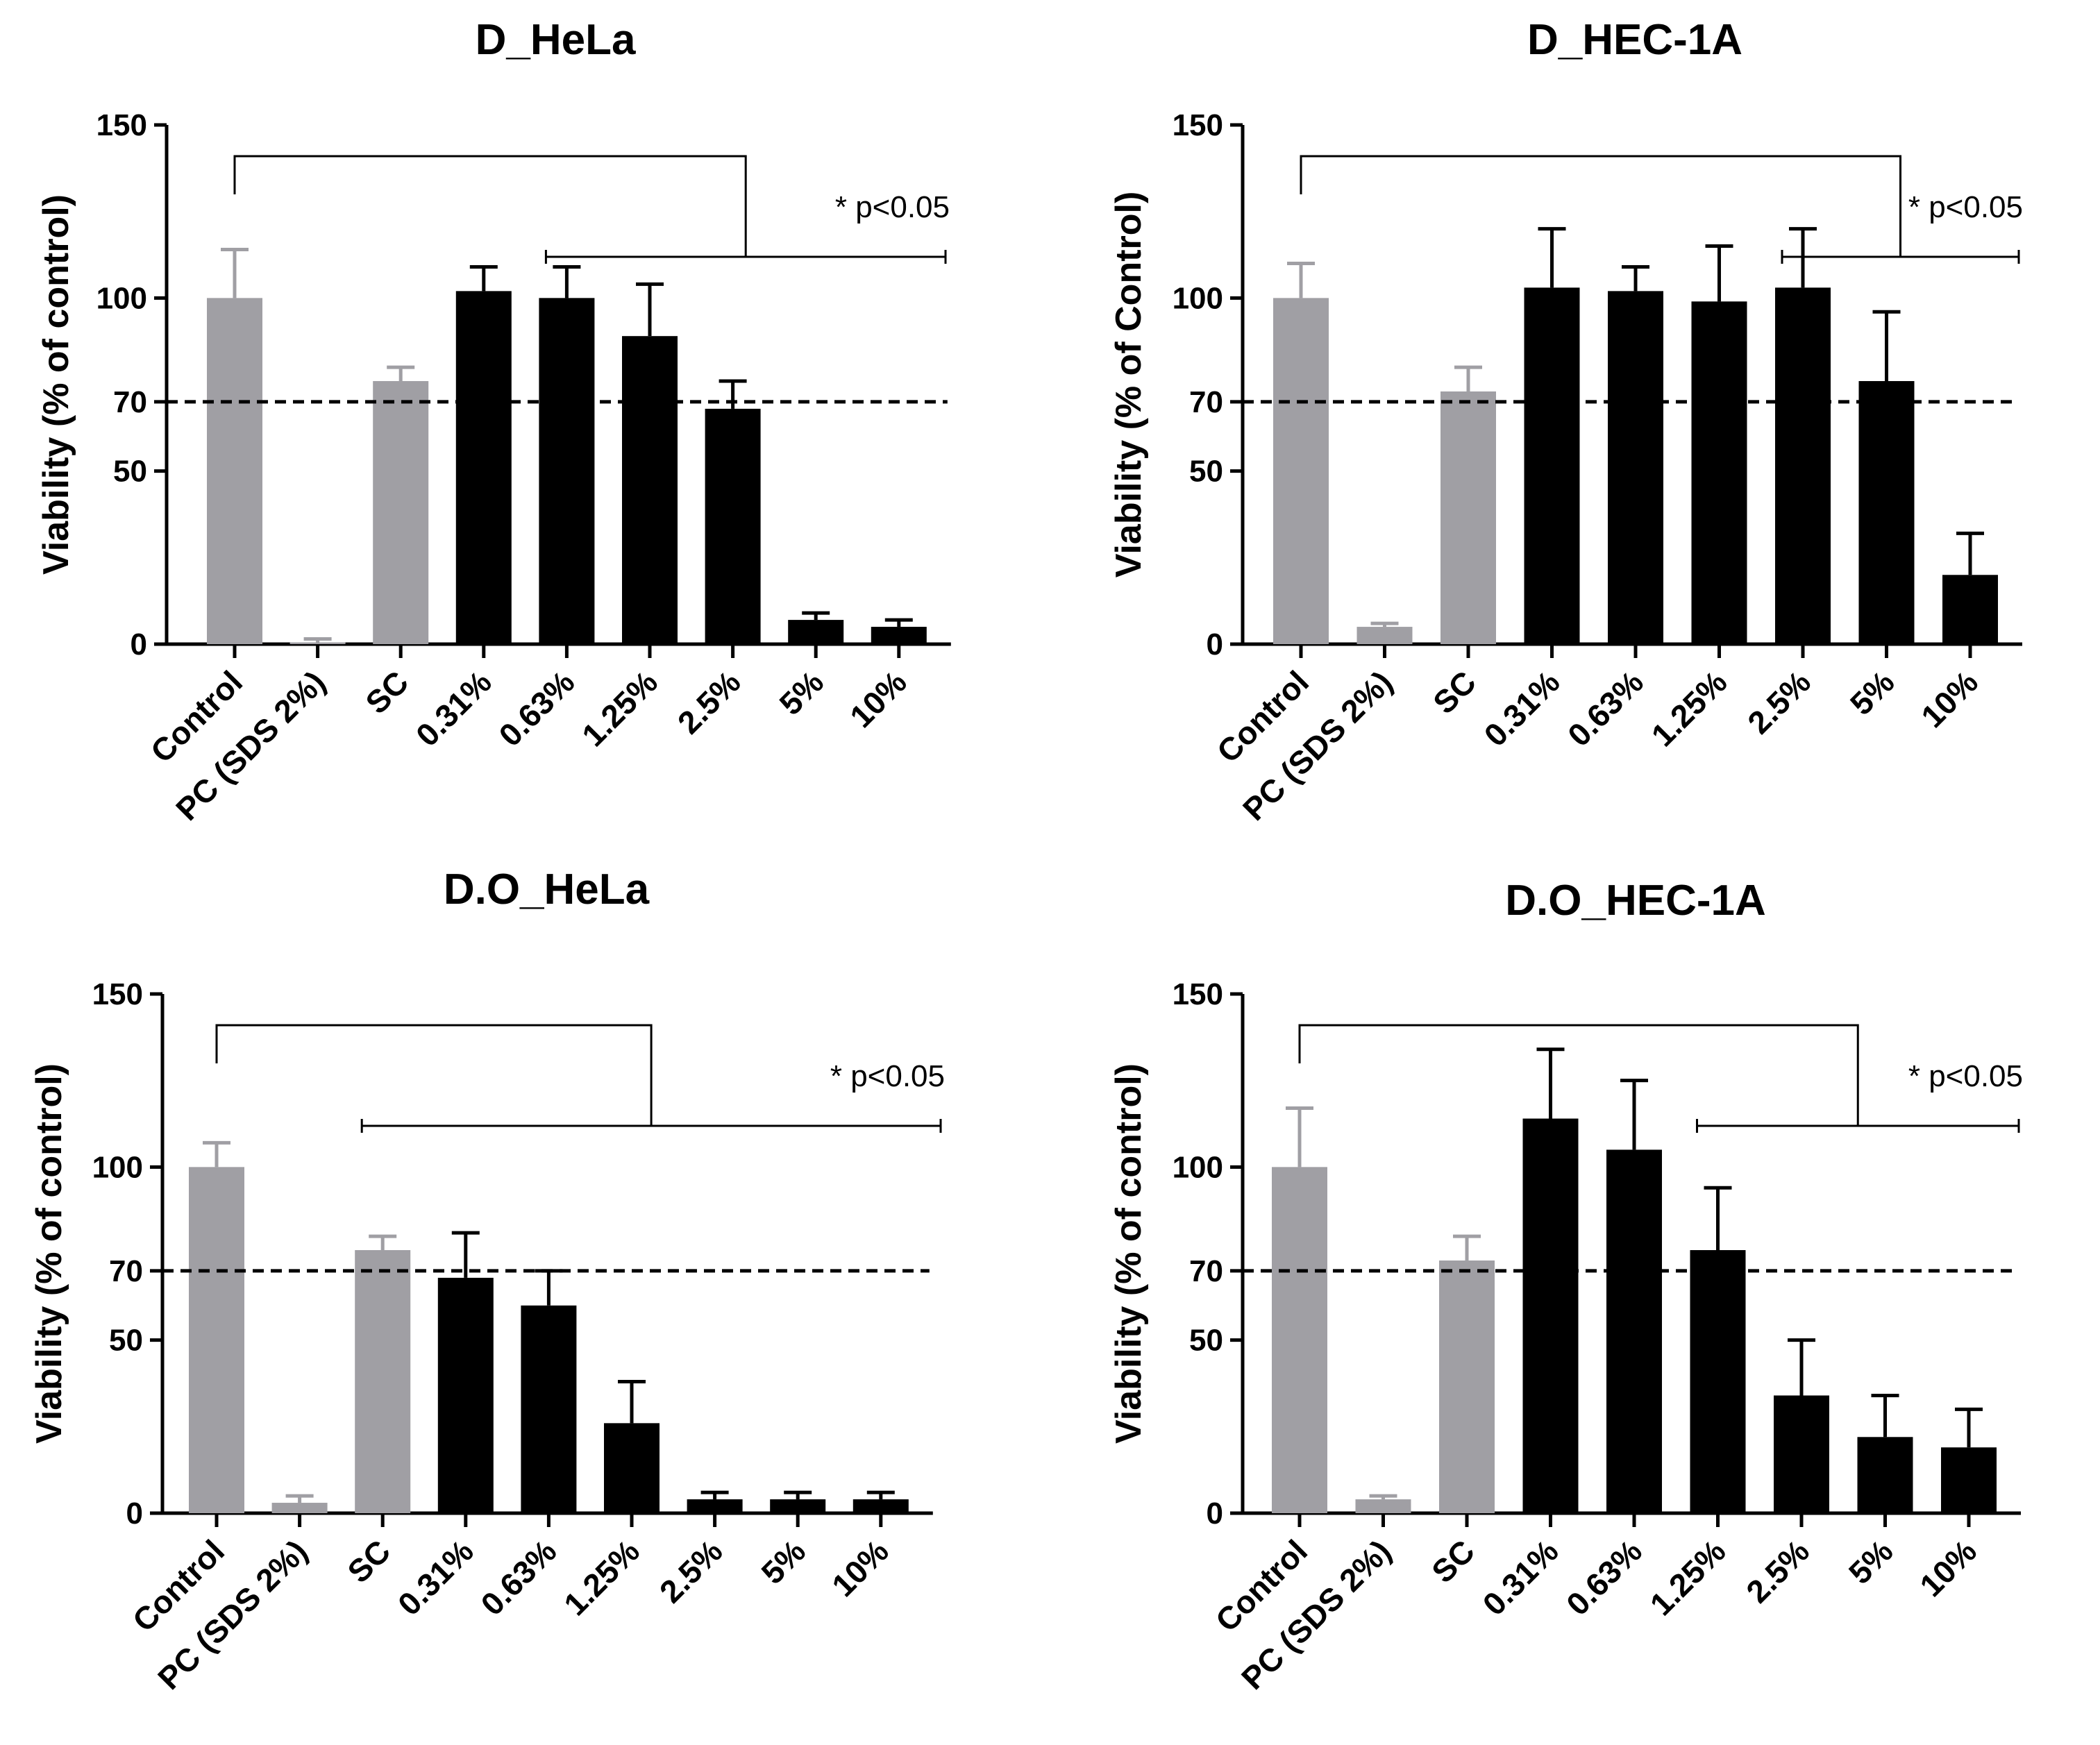  What do you see at coordinates (556, 40) in the screenshot?
I see `chart-title: D_HeLa` at bounding box center [556, 40].